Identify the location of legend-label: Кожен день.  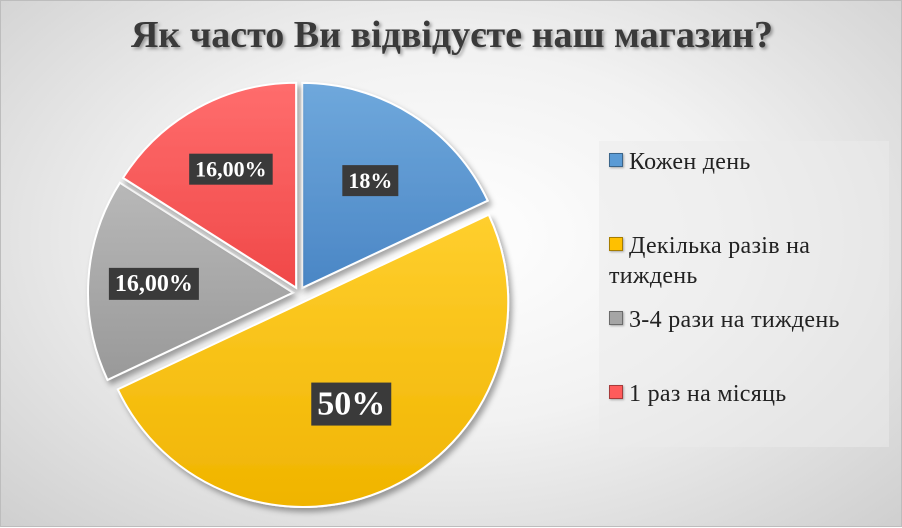
(690, 162).